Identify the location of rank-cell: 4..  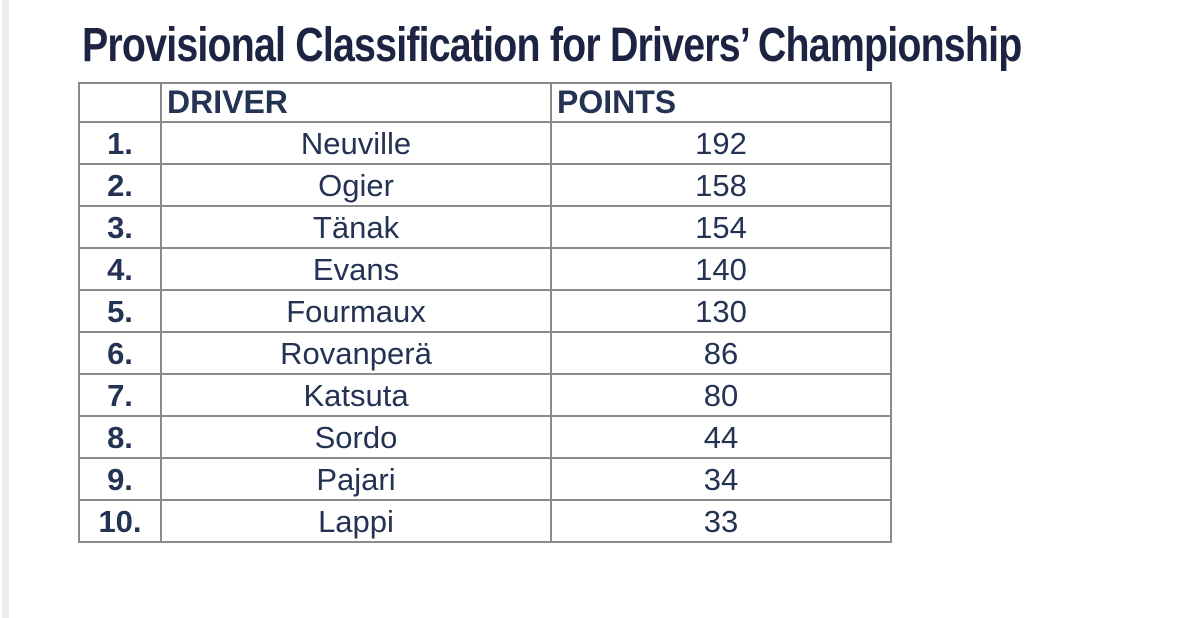
(120, 269).